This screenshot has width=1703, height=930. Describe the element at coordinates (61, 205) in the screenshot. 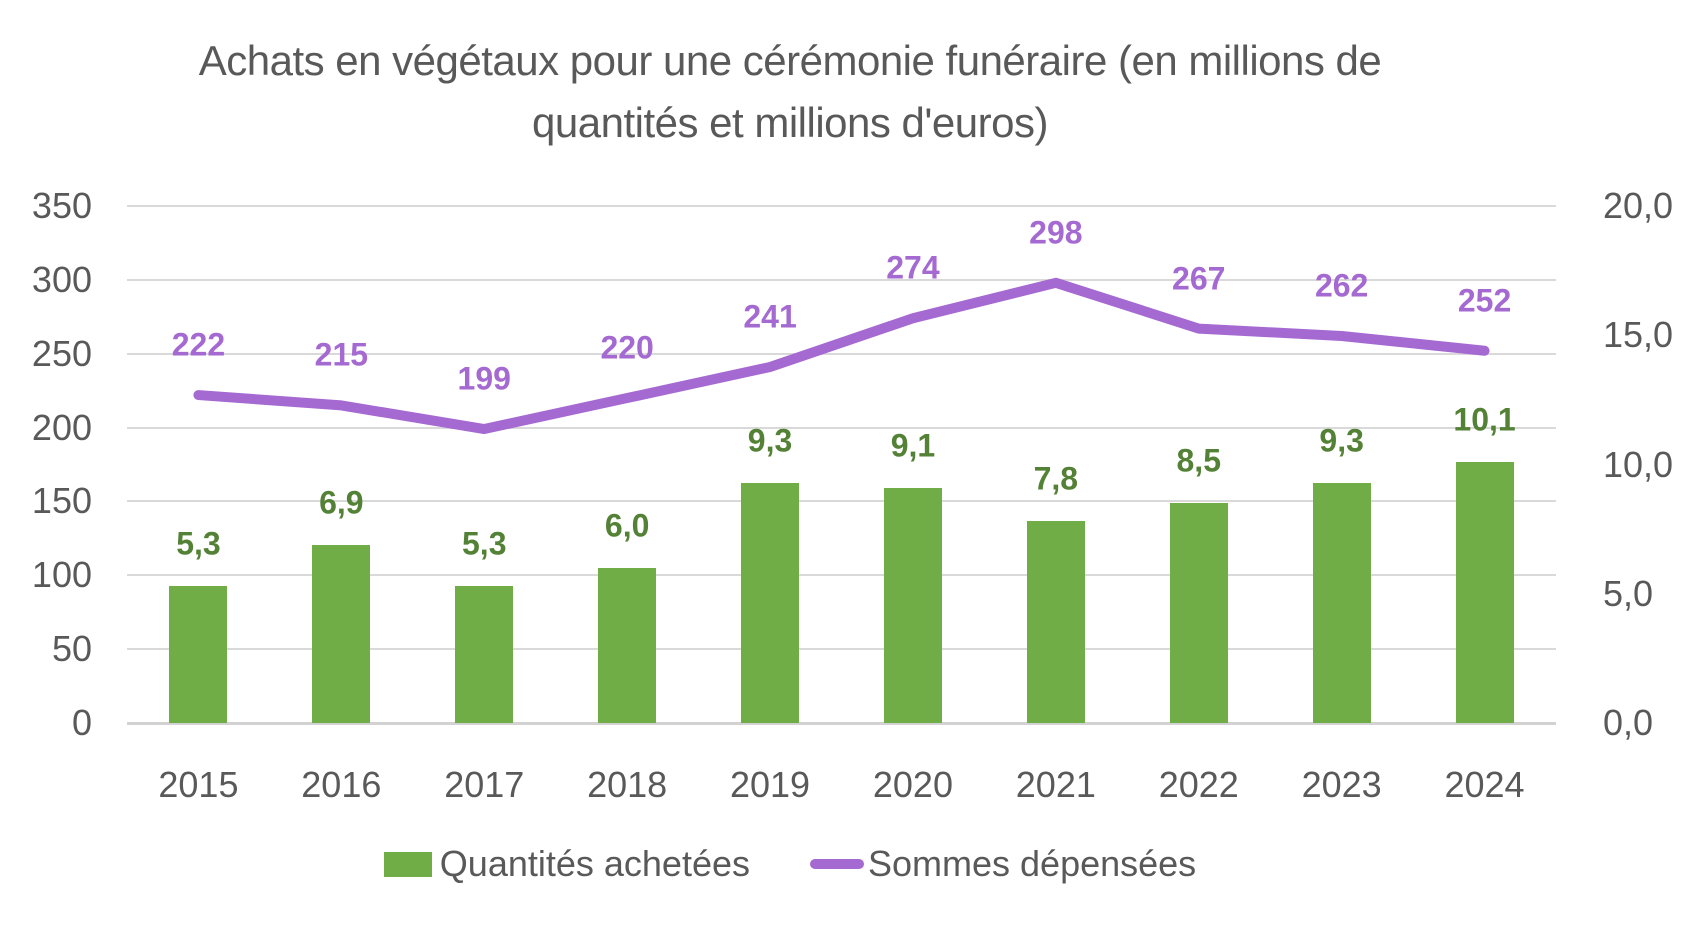

I see `left-axis-tick-label: 350` at that location.